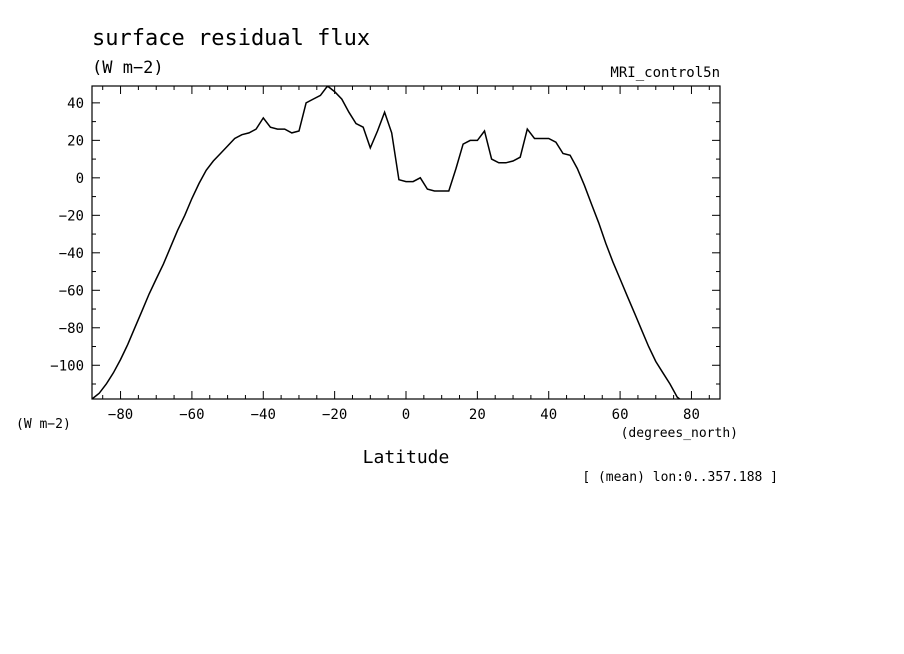 The height and width of the screenshot is (654, 904). I want to click on x-axis-units: (degrees_north), so click(679, 433).